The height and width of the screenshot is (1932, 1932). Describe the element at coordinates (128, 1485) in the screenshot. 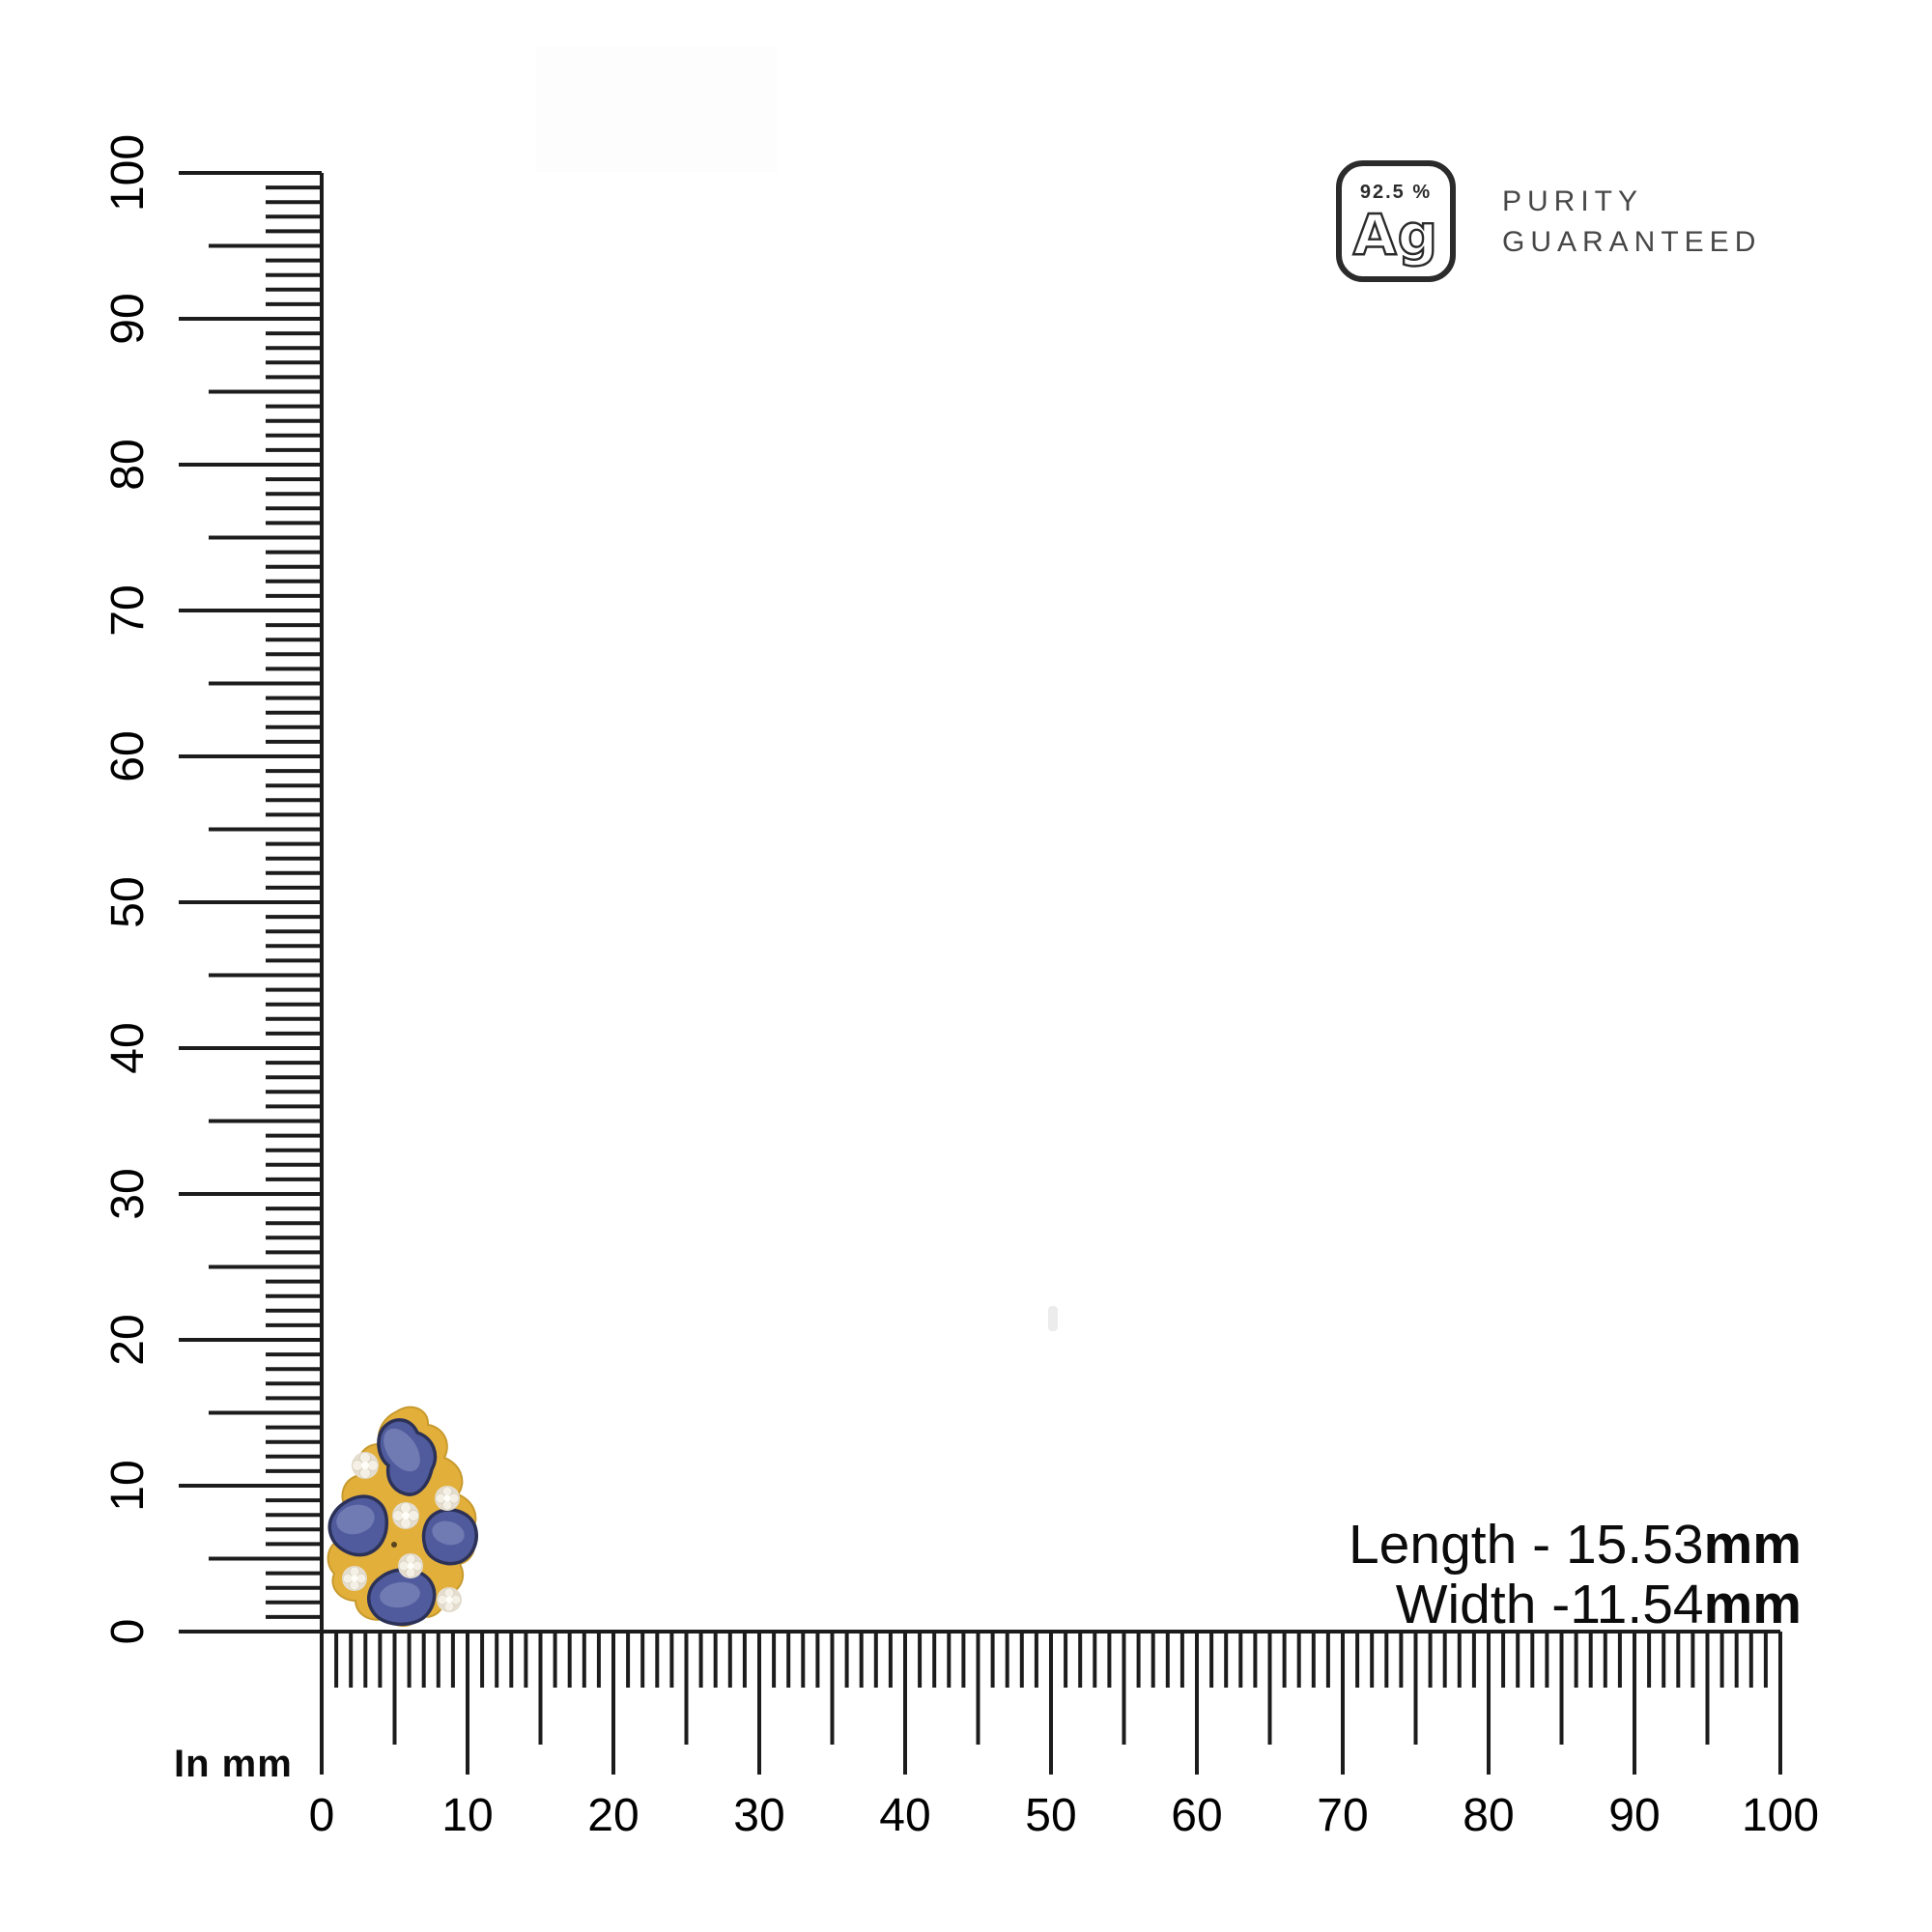

I see `v-label-10: 10` at that location.